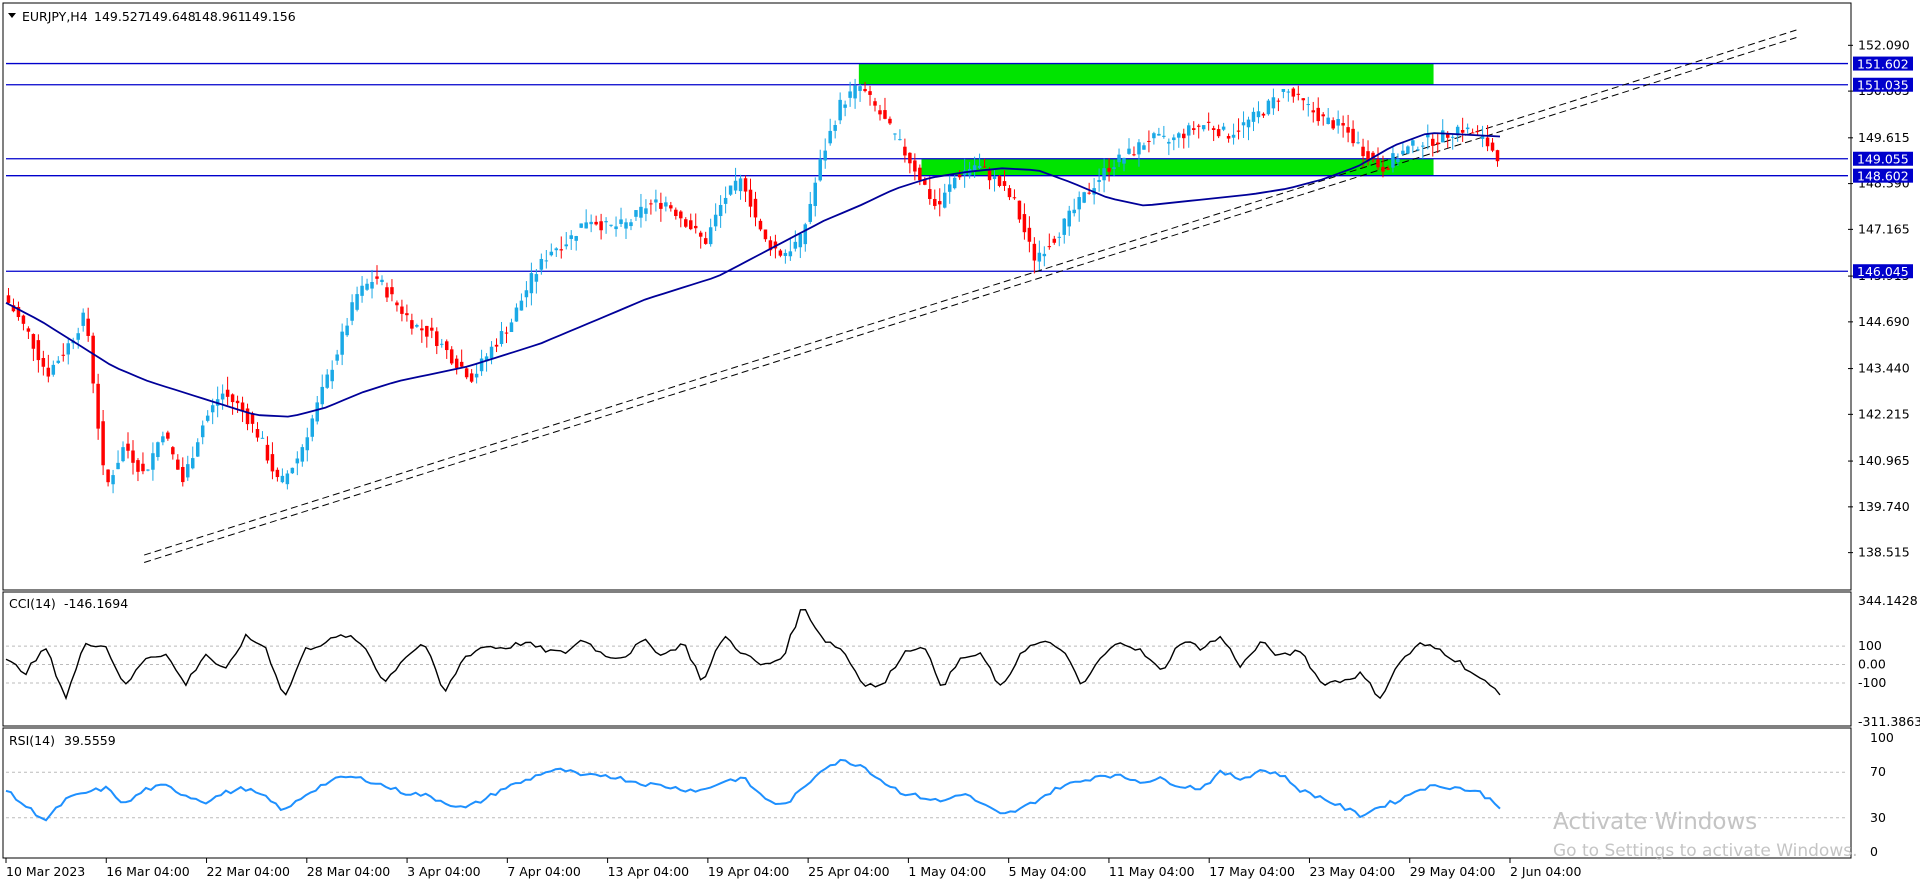 The height and width of the screenshot is (889, 1920). What do you see at coordinates (120, 16) in the screenshot?
I see `open-value: 149.527` at bounding box center [120, 16].